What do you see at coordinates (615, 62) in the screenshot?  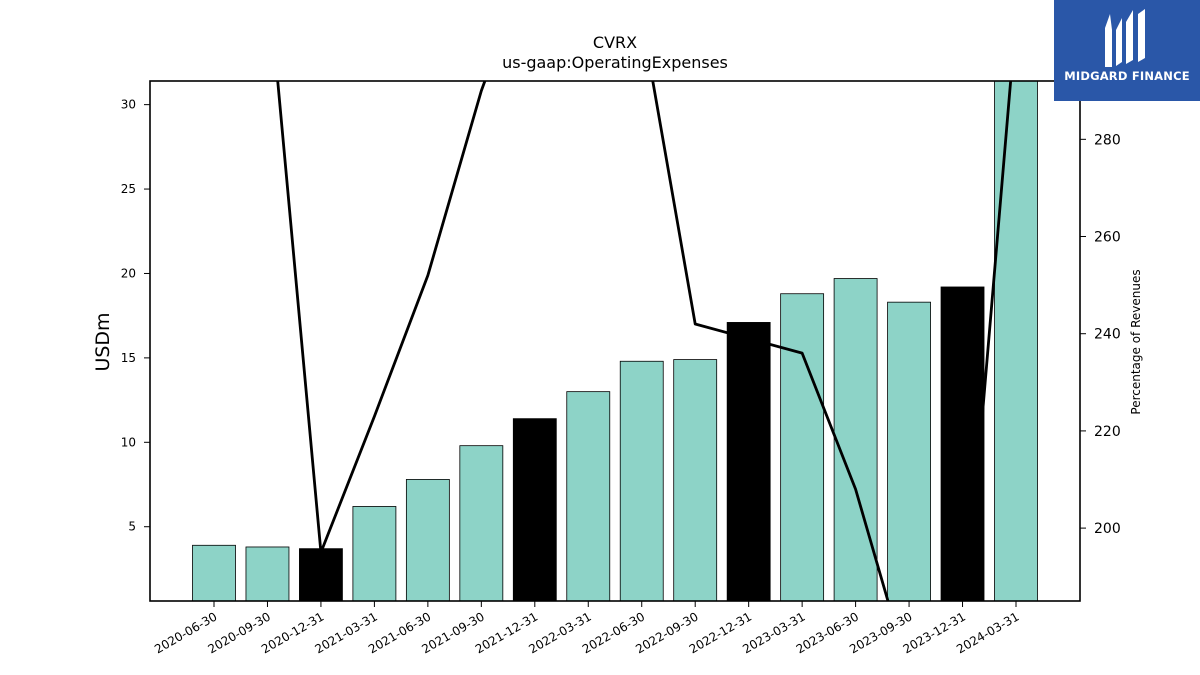 I see `chart-subtitle: us-gaap:OperatingExpenses` at bounding box center [615, 62].